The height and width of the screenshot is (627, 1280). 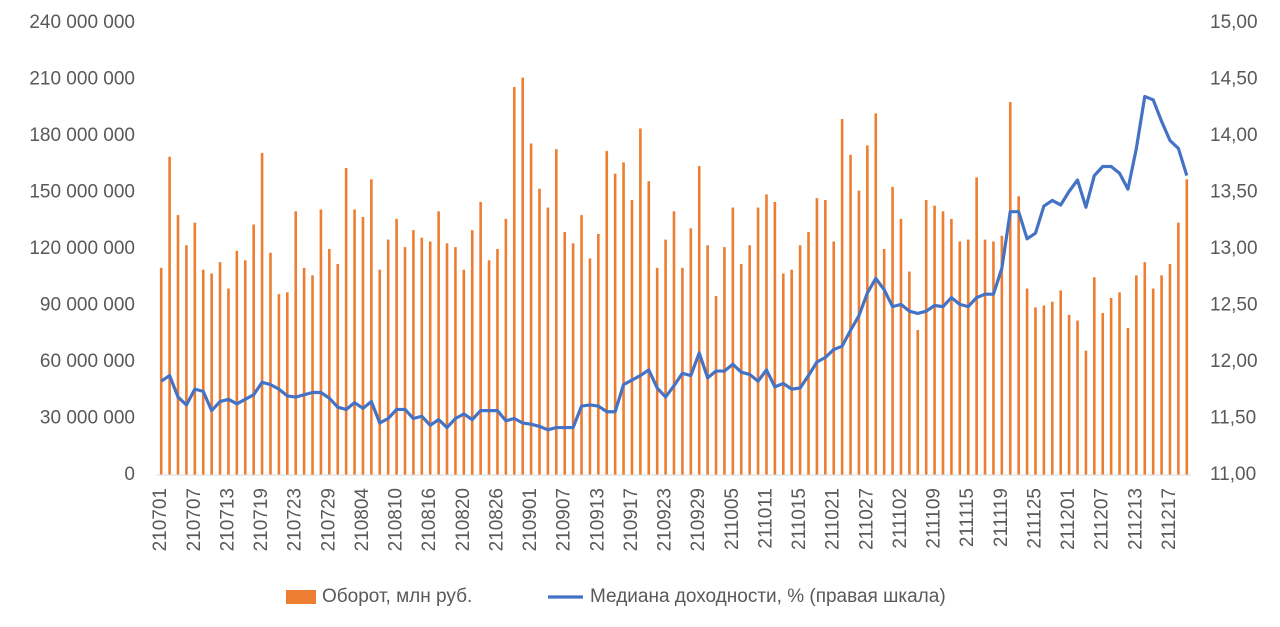 I want to click on x-tick-label: 210917, so click(x=631, y=519).